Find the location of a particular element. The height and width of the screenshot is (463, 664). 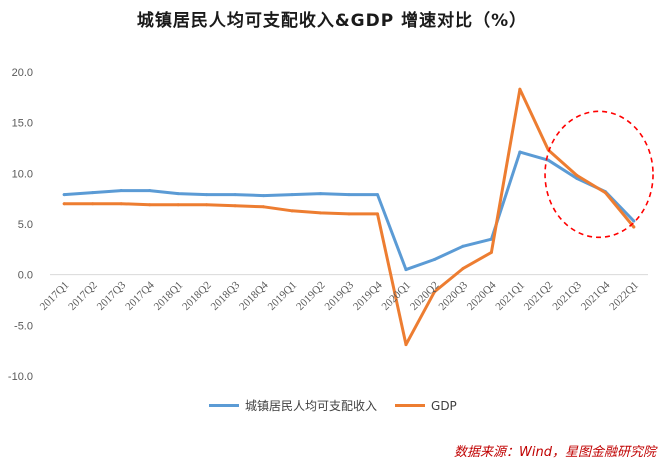

x-tick-label: 2022Q1 is located at coordinates (624, 296).